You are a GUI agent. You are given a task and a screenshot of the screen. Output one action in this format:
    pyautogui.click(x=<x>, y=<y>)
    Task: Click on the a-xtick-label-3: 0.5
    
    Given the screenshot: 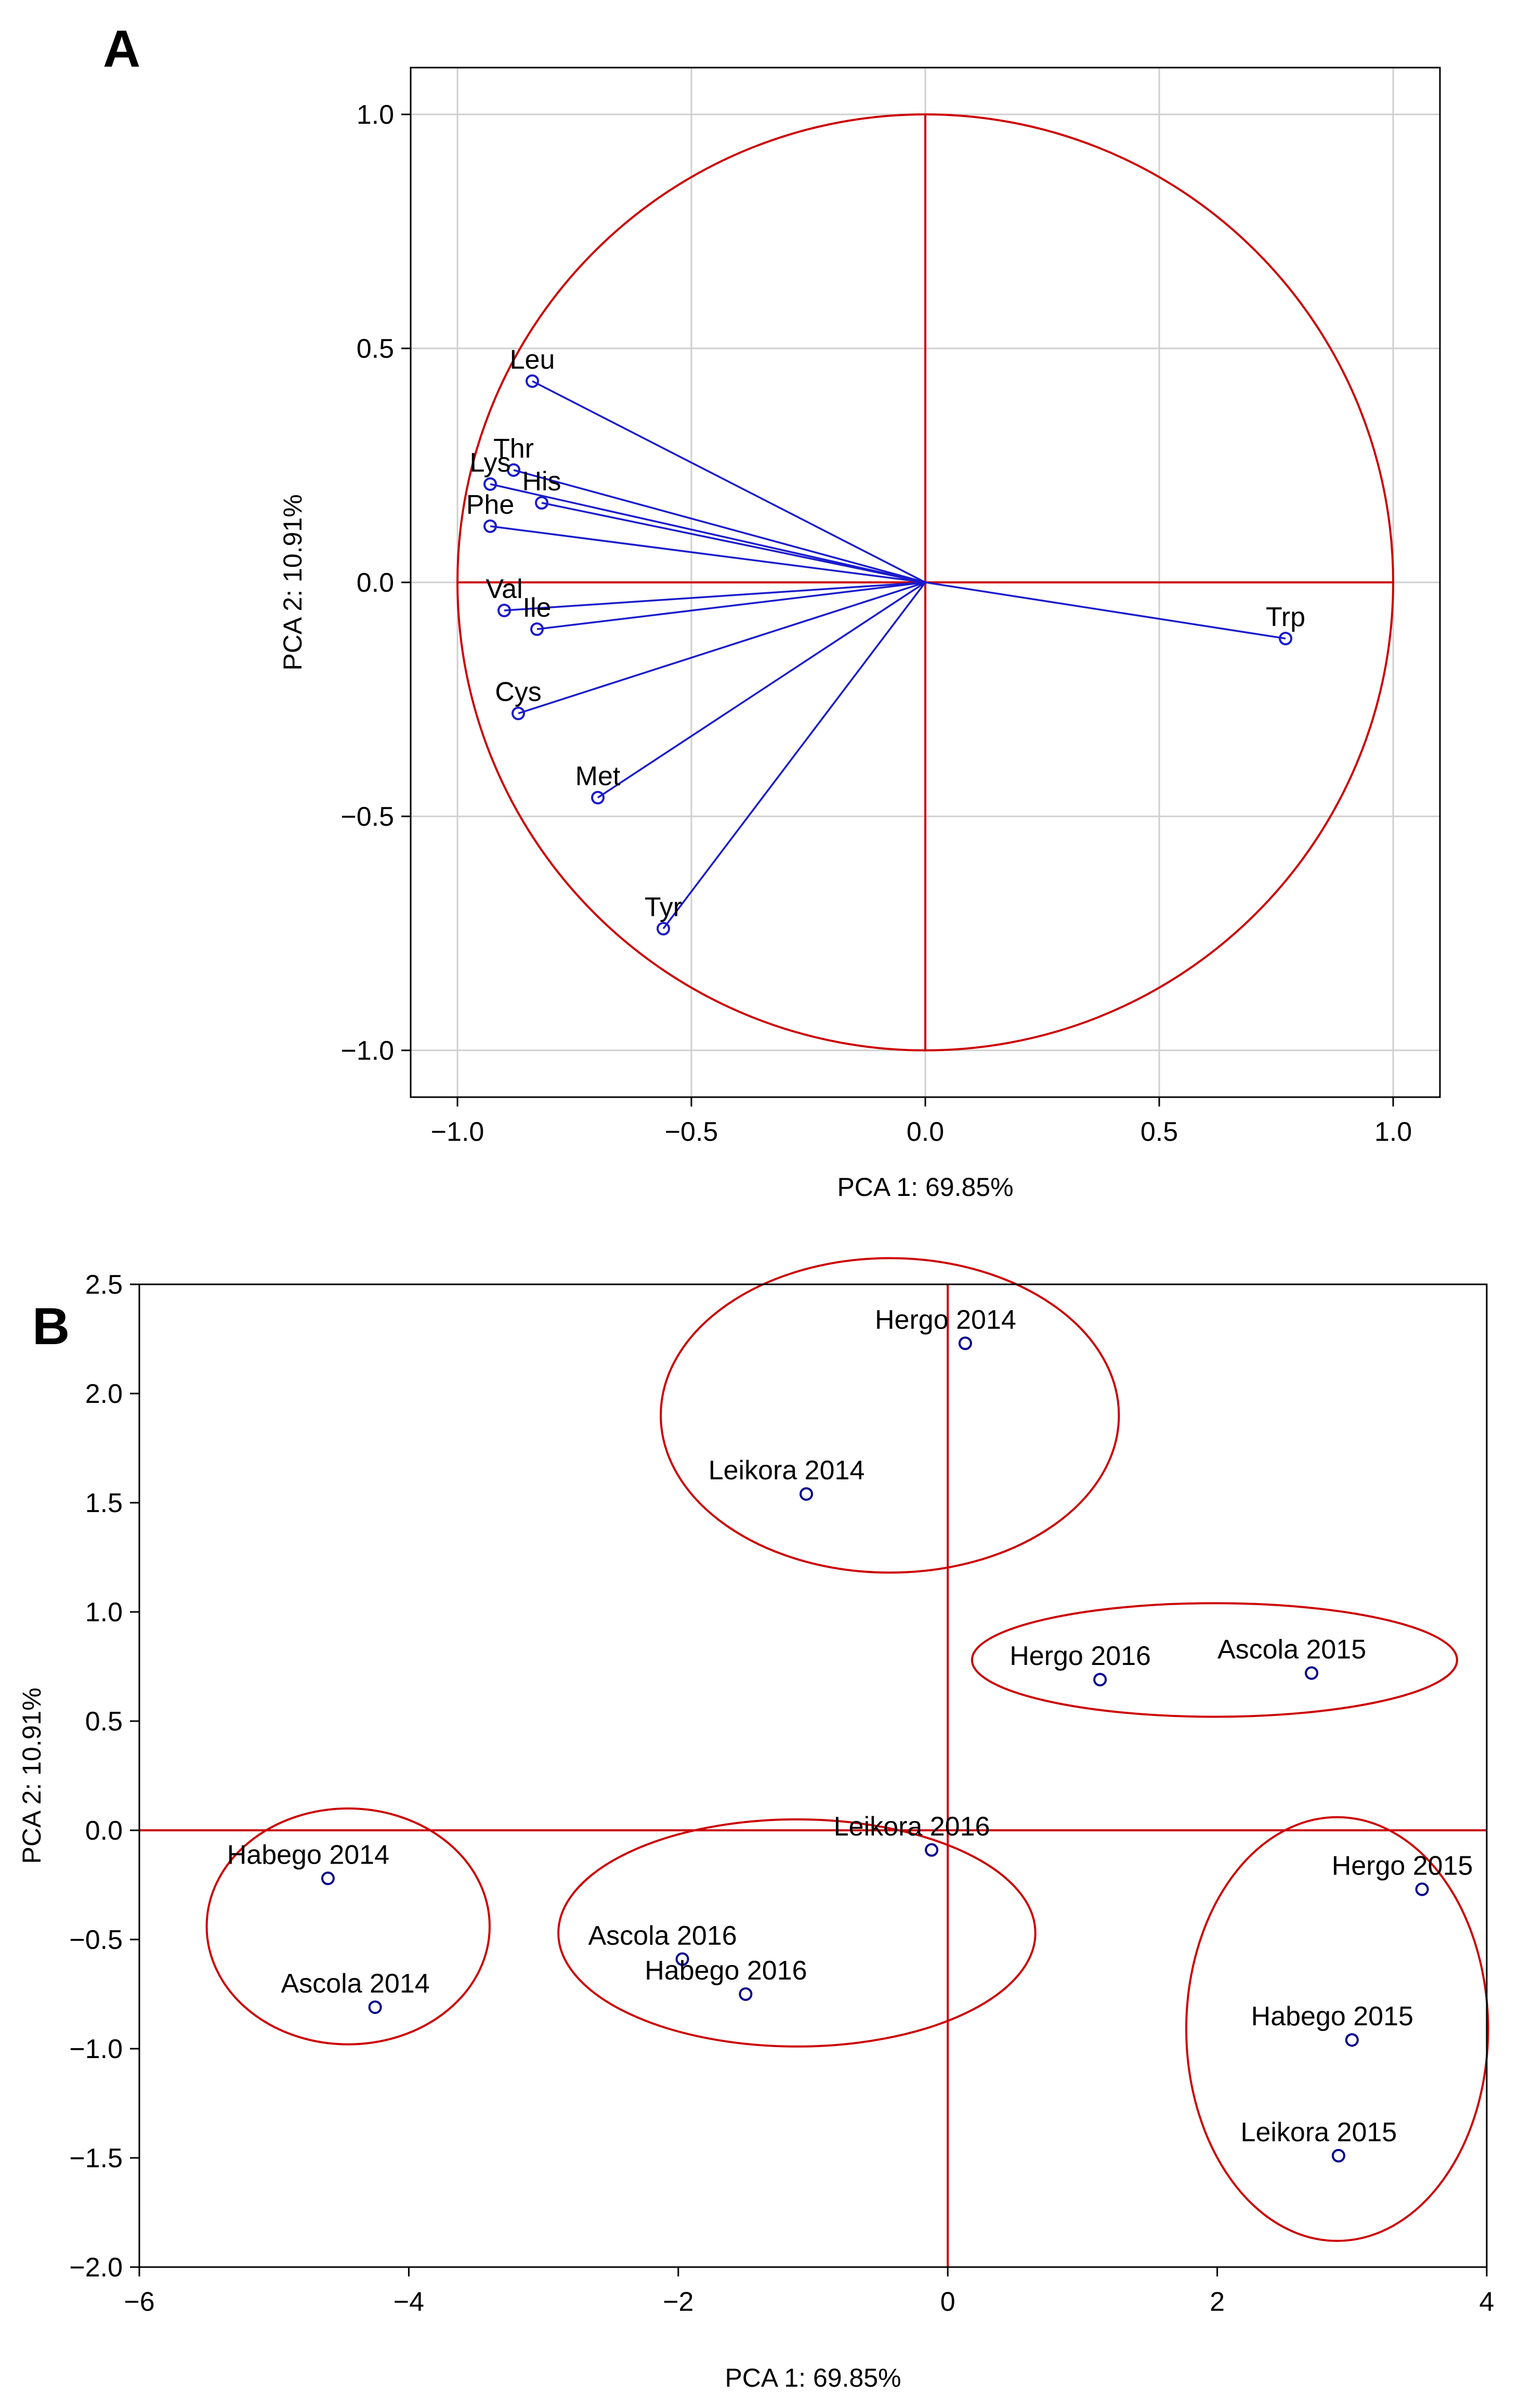 What is the action you would take?
    pyautogui.click(x=1160, y=1132)
    